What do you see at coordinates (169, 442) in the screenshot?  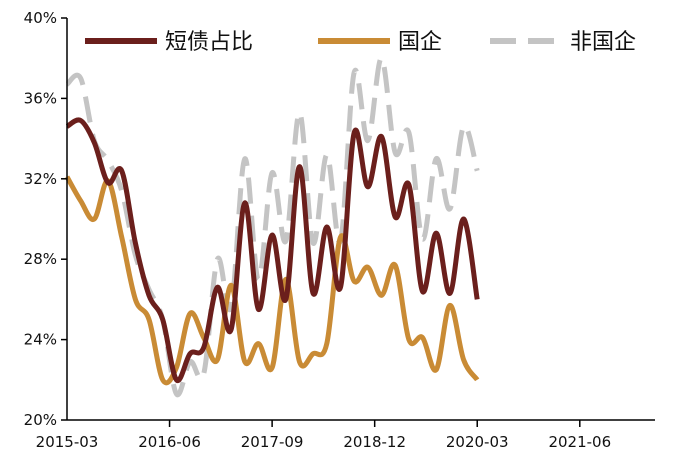 I see `x-tick-label: 2016-06` at bounding box center [169, 442].